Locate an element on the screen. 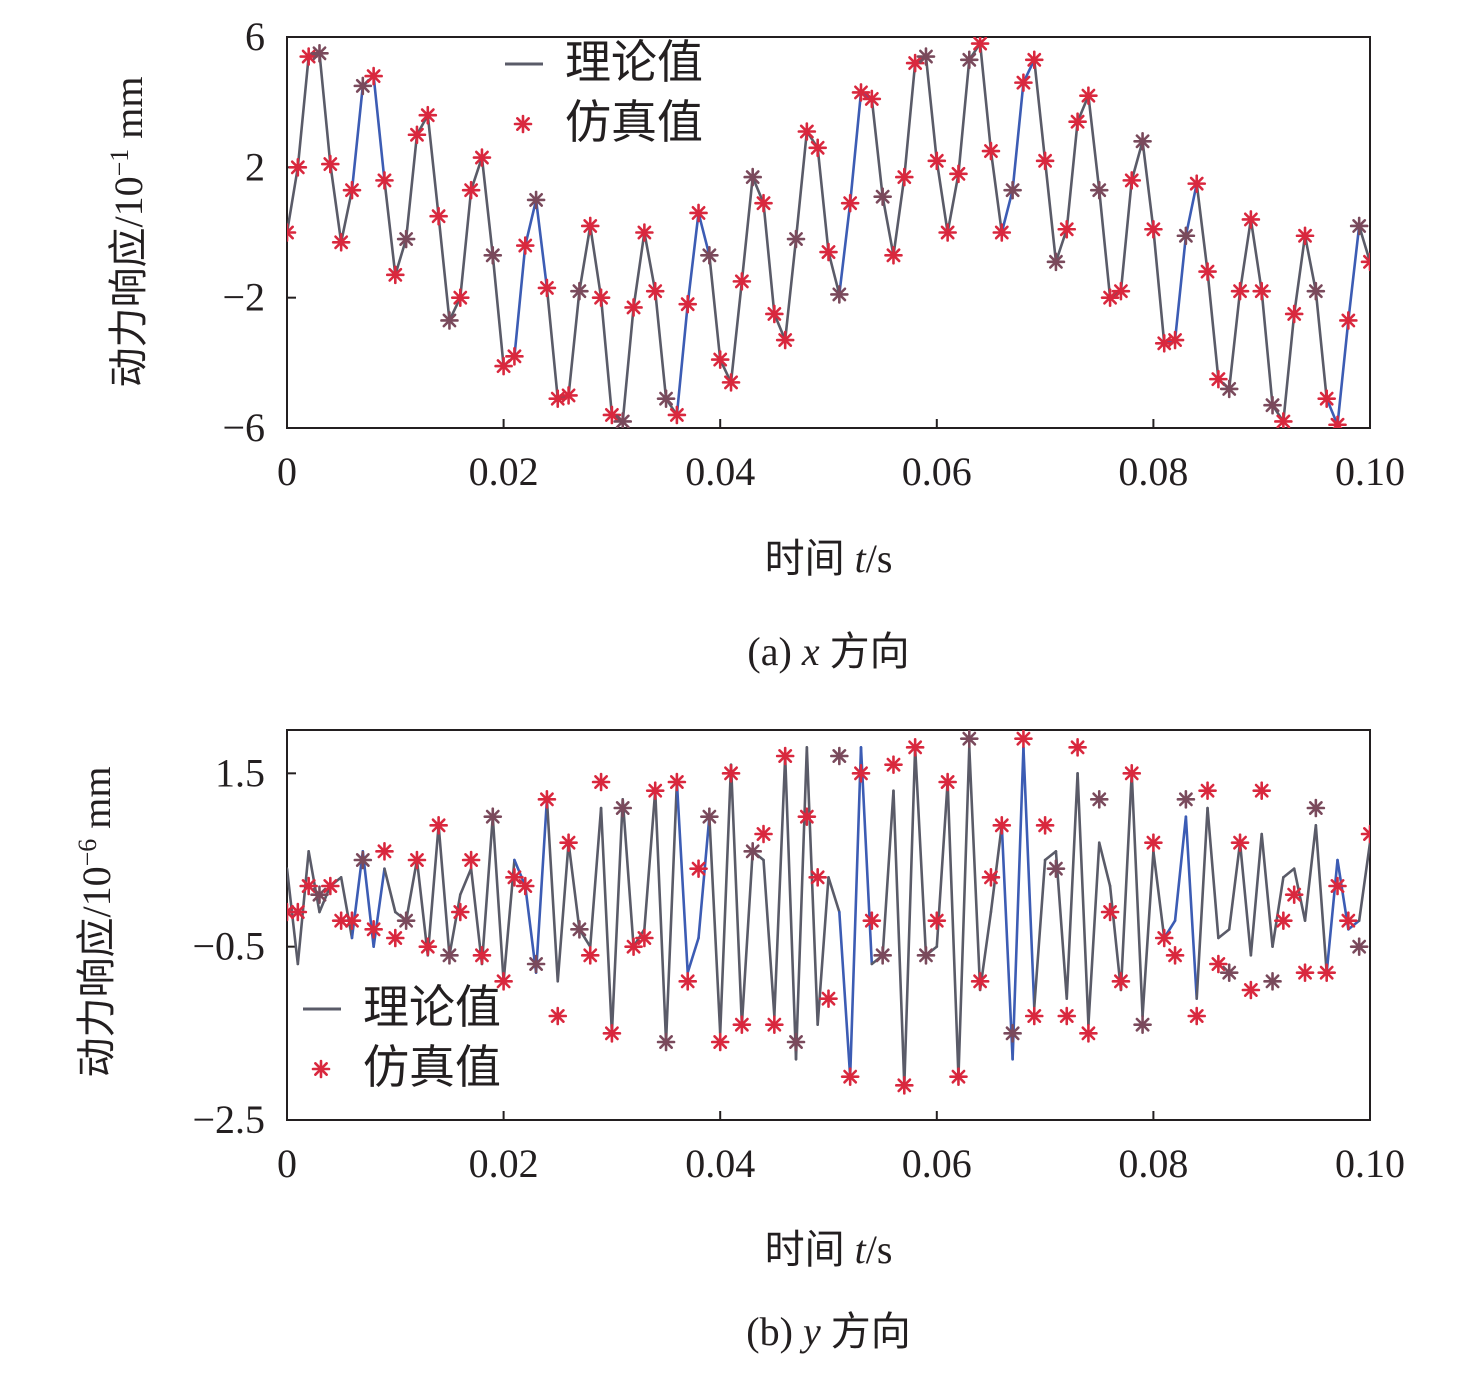  caption-var: y is located at coordinates (810, 1331).